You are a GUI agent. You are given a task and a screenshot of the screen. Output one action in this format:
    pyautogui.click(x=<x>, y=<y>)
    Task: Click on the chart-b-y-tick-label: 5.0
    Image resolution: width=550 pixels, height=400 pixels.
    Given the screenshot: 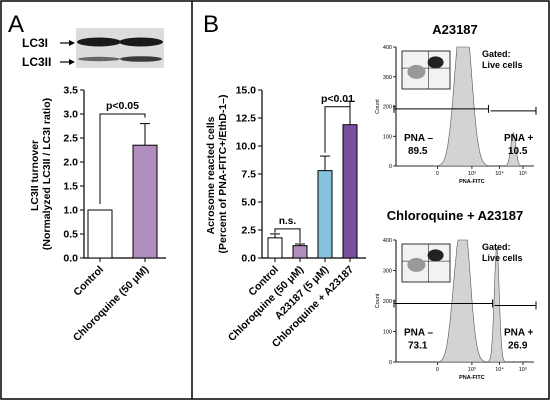 What is the action you would take?
    pyautogui.click(x=248, y=203)
    